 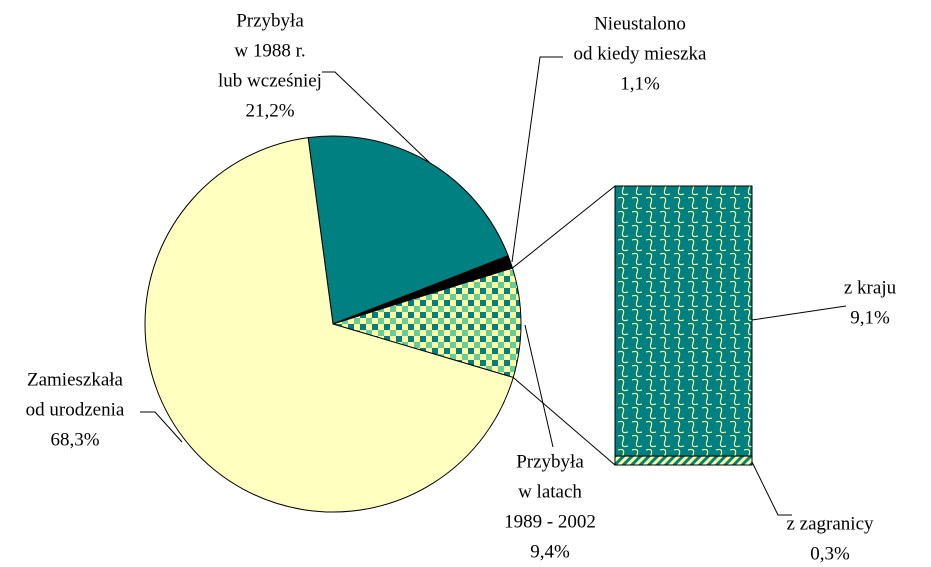 I want to click on slice-label: Zamieszkała, so click(x=75, y=379).